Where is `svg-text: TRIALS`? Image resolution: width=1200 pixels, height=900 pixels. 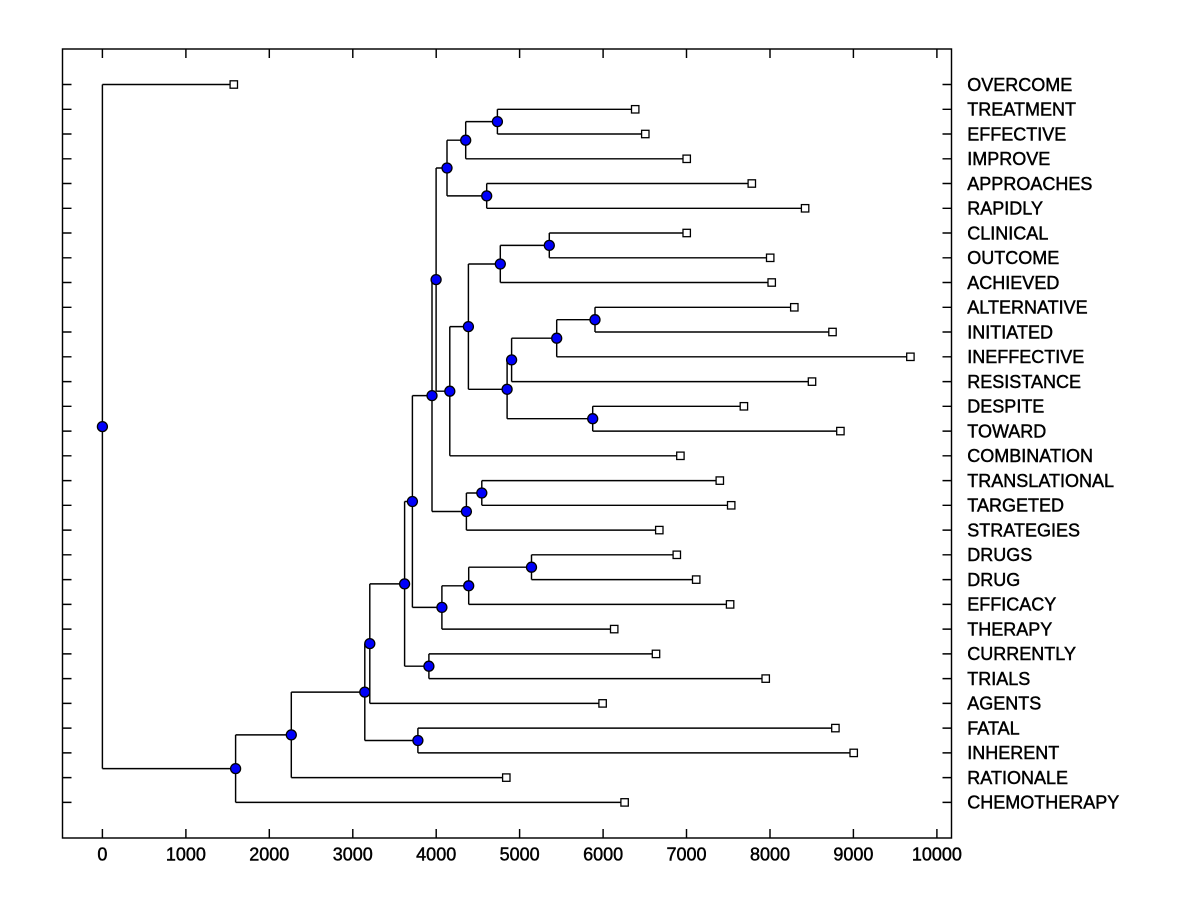
svg-text: TRIALS is located at coordinates (998, 679).